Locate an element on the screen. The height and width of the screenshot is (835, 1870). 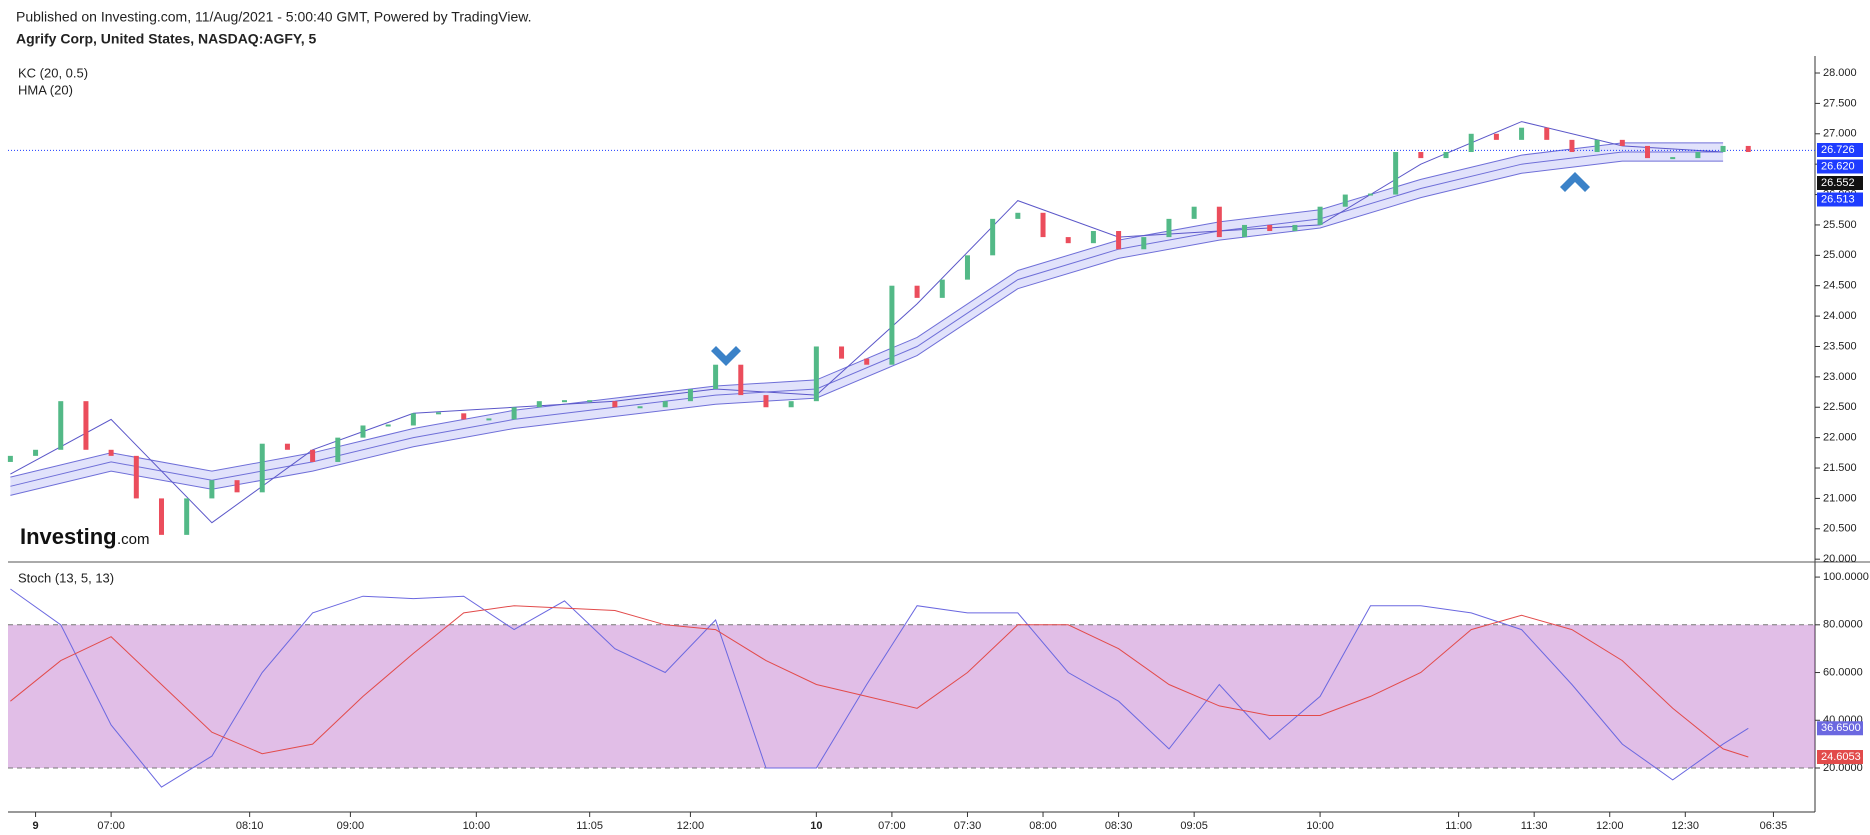
y-tick-label: 28.000 is located at coordinates (1840, 73).